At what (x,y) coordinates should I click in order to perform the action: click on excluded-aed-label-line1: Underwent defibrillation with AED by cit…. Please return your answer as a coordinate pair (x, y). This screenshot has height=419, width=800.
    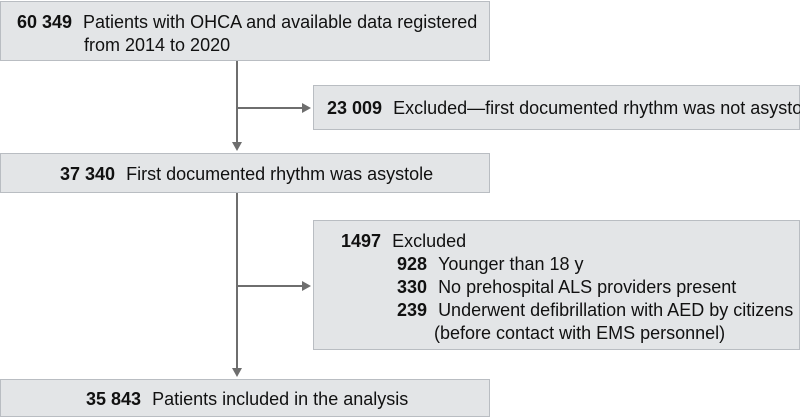
    Looking at the image, I should click on (616, 310).